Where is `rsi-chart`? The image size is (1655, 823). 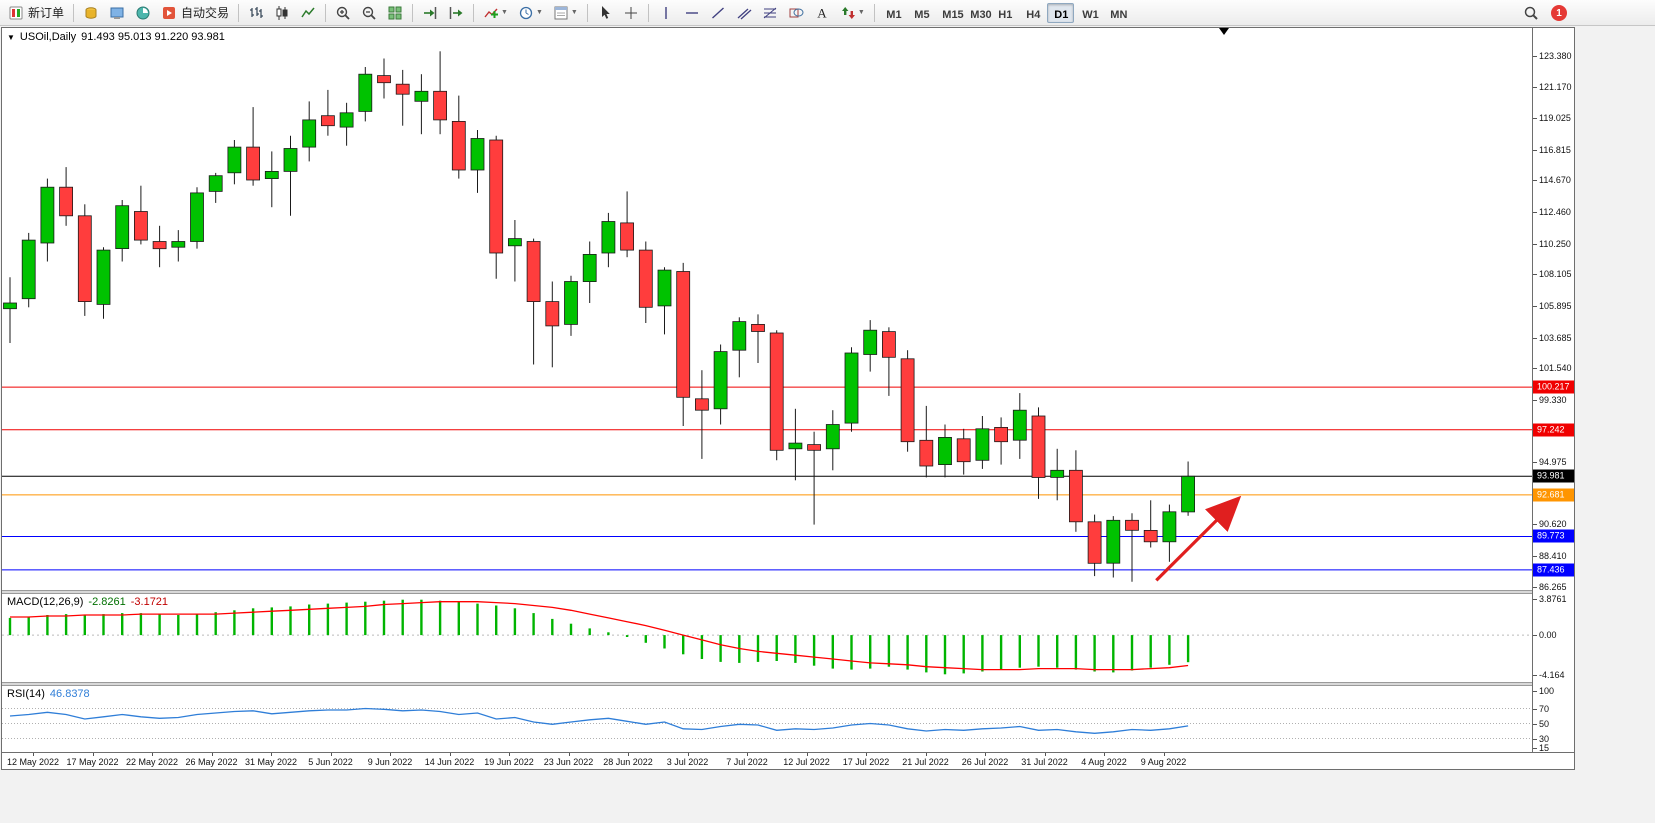 rsi-chart is located at coordinates (767, 719).